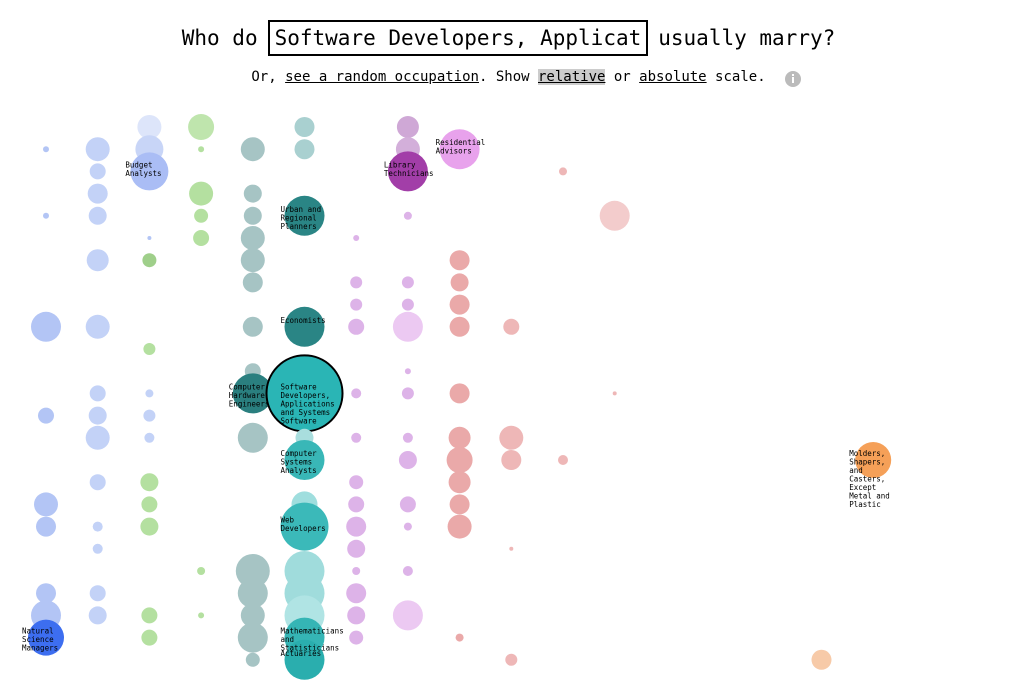 The image size is (1017, 690). Describe the element at coordinates (409, 169) in the screenshot. I see `bubble-label: Library Technicians` at that location.